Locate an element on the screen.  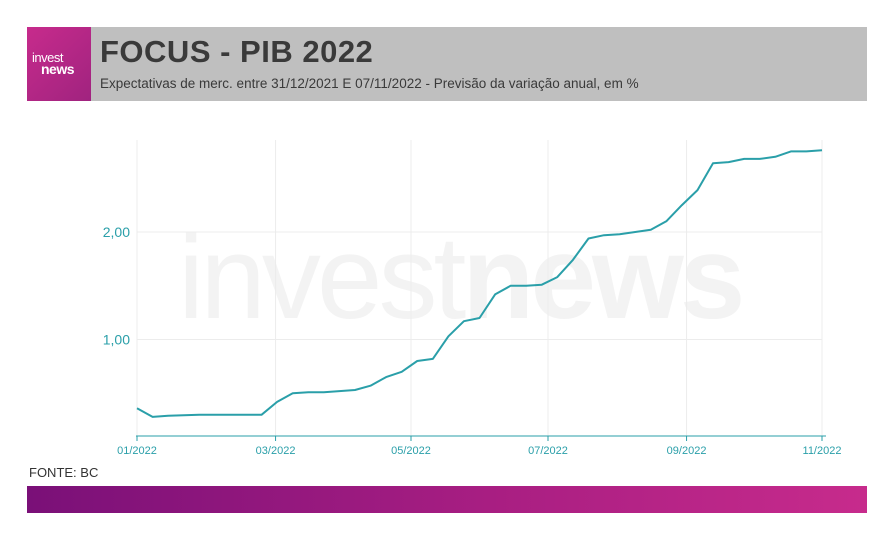
chart-title: FOCUS - PIB 2022 is located at coordinates (237, 51).